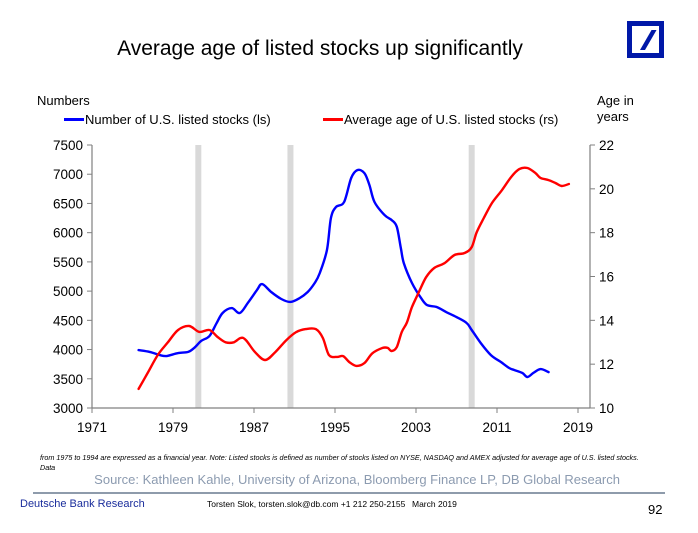 The image size is (698, 533). Describe the element at coordinates (606, 408) in the screenshot. I see `right-y-tick-label: 10` at that location.